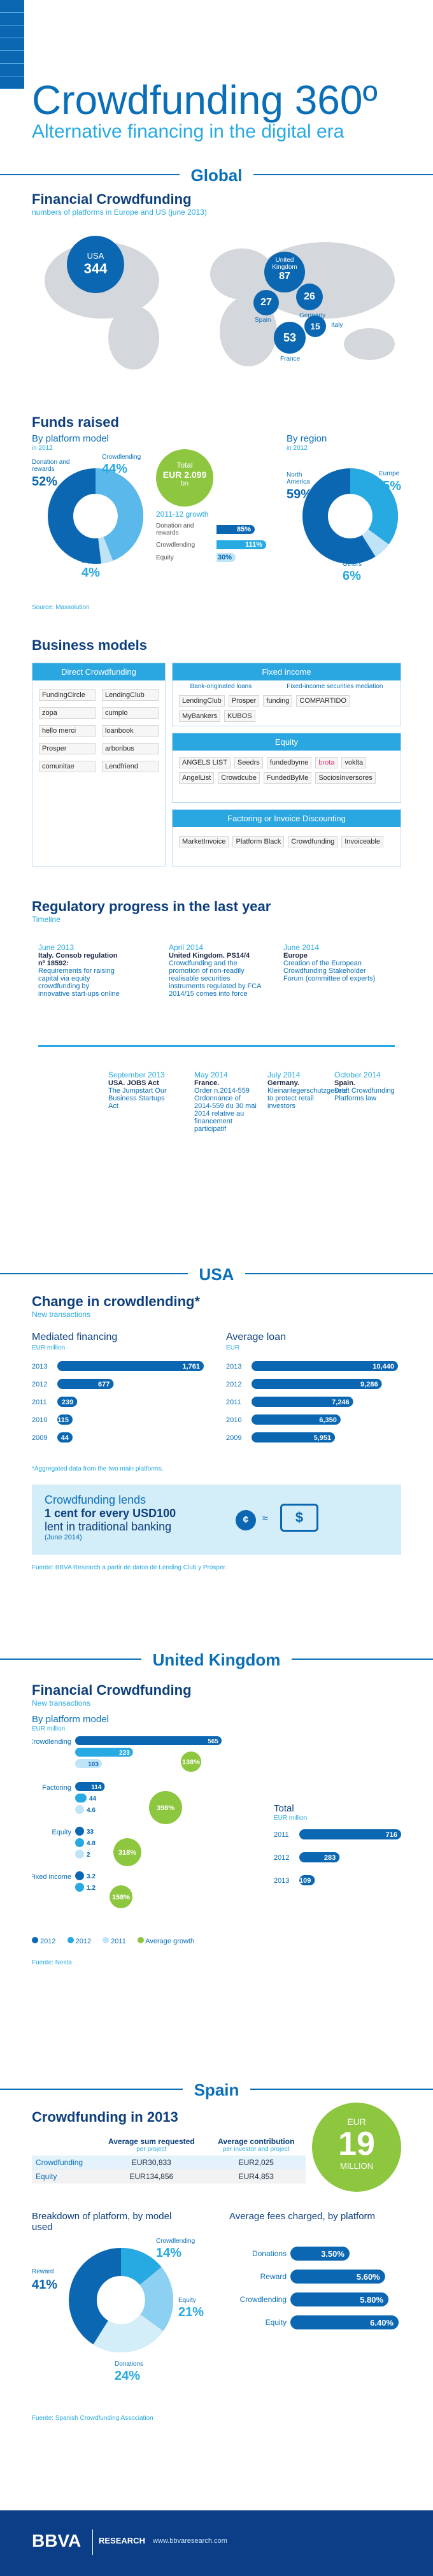 The width and height of the screenshot is (433, 2576). Describe the element at coordinates (258, 841) in the screenshot. I see `logo: Platform Black` at that location.